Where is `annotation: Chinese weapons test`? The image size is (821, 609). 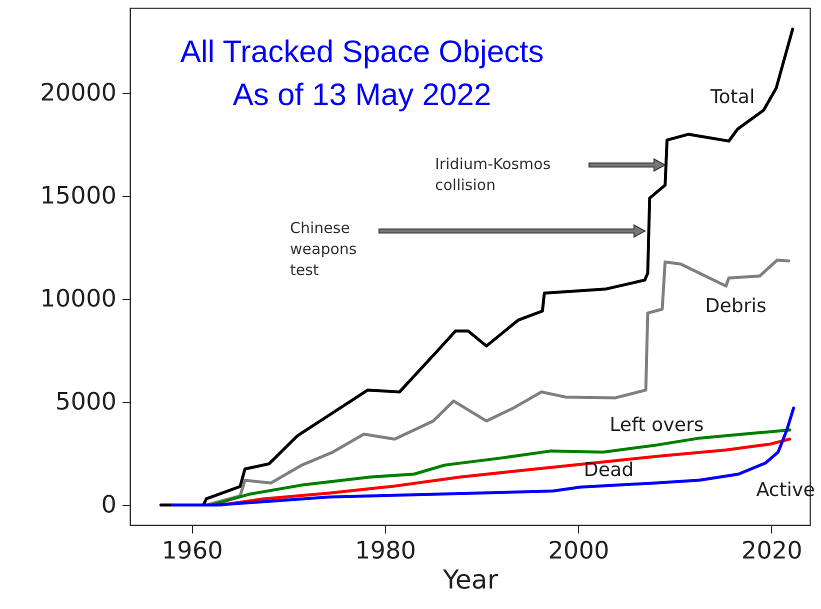
annotation: Chinese weapons test is located at coordinates (323, 249).